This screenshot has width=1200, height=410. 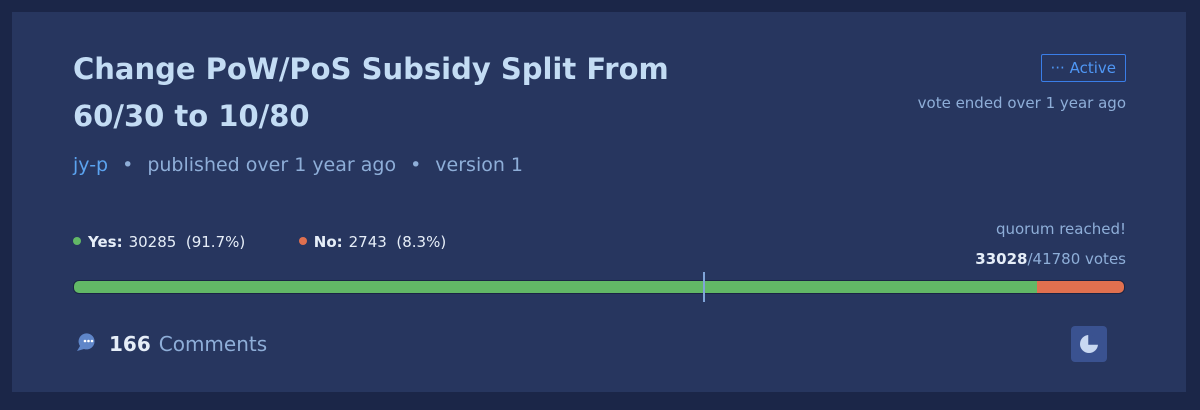 I want to click on comments-link: 166 Comments, so click(x=170, y=344).